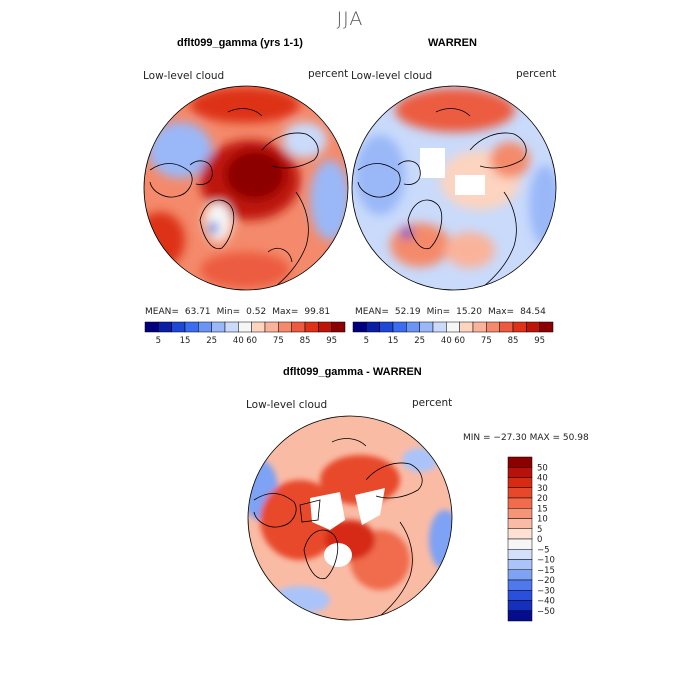 Image resolution: width=700 pixels, height=700 pixels. What do you see at coordinates (331, 341) in the screenshot?
I see `panel1-colorbar-tick-label: 95` at bounding box center [331, 341].